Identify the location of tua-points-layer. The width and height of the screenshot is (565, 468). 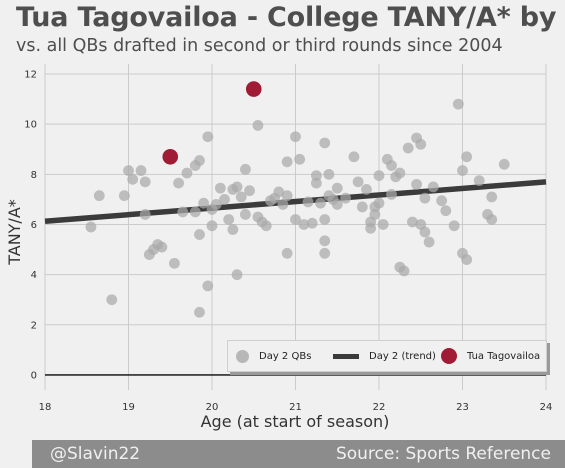
(212, 123).